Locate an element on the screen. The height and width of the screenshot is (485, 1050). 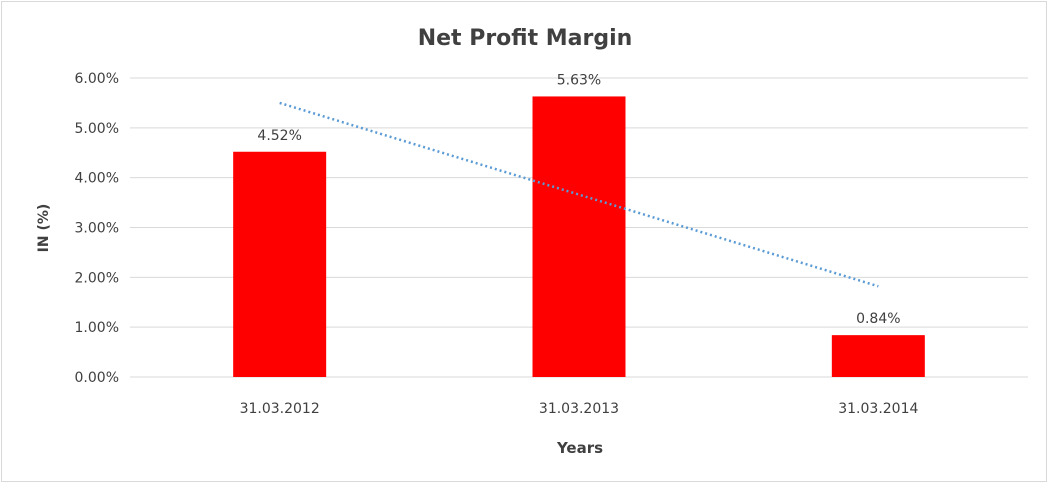
y-tick-label: 3.00% is located at coordinates (97, 229).